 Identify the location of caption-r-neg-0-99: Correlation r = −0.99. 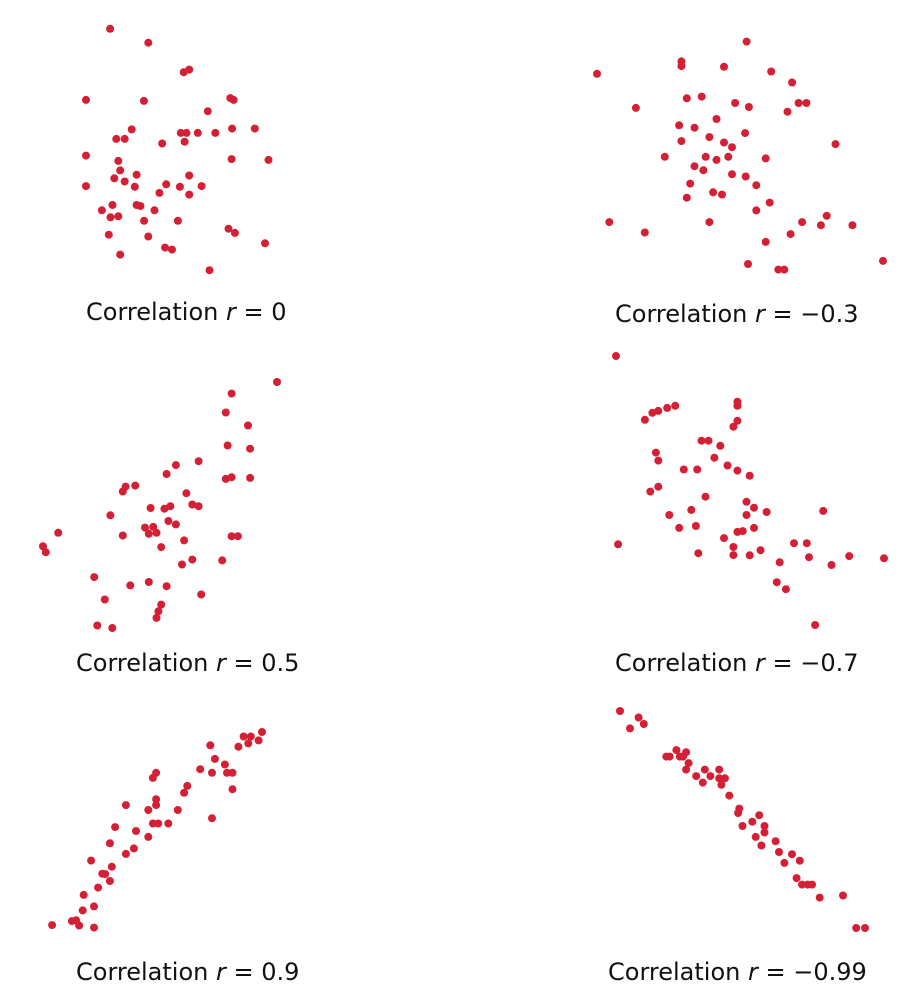
(737, 972).